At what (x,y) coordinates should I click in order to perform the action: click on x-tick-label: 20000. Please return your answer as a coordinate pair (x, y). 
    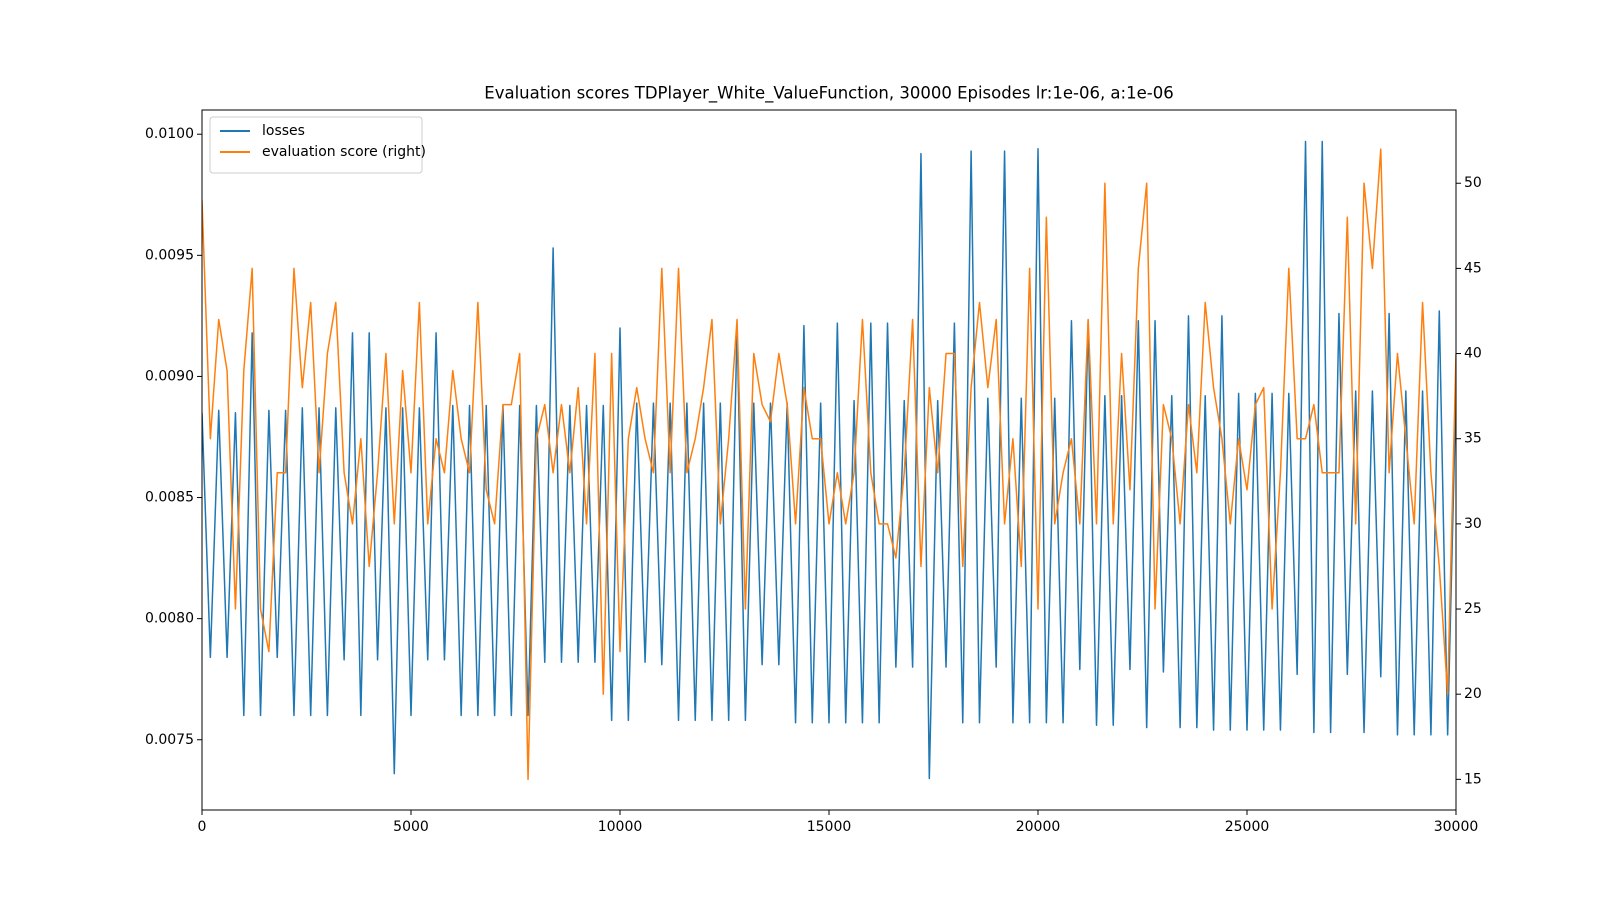
    Looking at the image, I should click on (1038, 827).